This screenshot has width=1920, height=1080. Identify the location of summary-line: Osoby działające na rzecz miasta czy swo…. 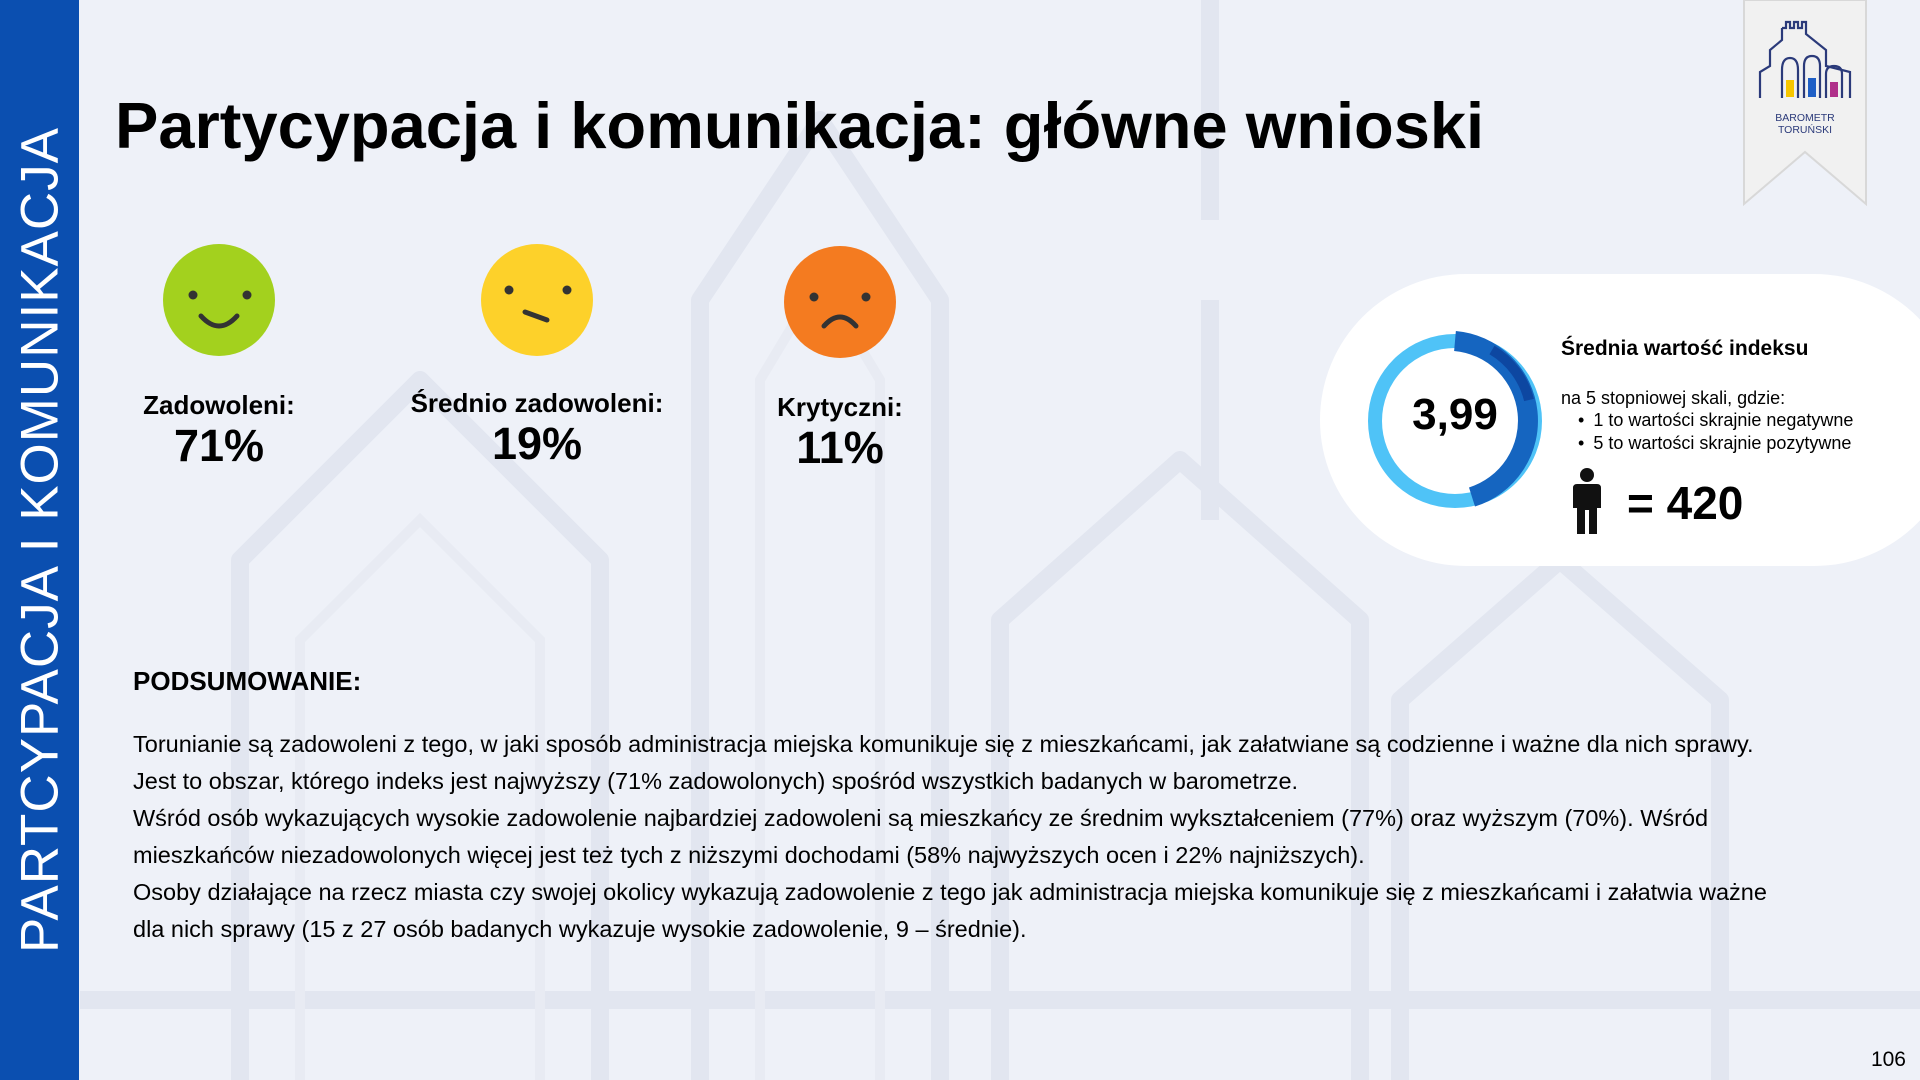
(950, 892).